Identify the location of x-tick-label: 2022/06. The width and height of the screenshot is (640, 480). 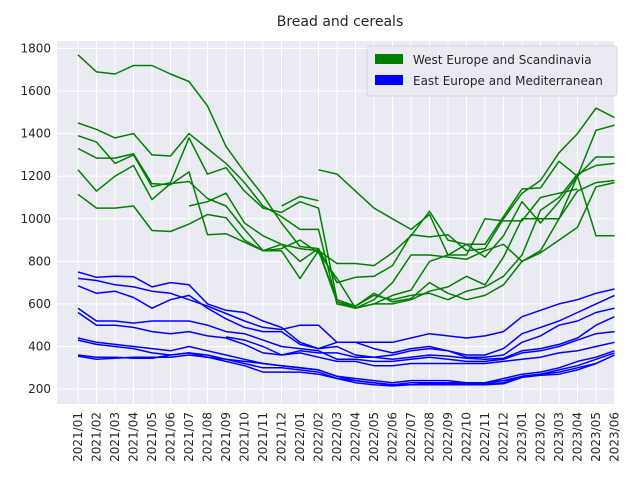
(393, 437).